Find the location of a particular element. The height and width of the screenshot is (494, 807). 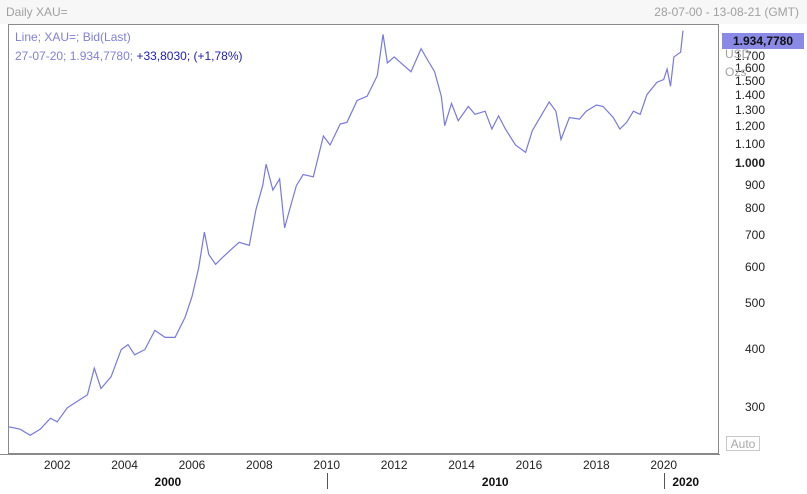

x-decade-label: 2010 is located at coordinates (495, 482).